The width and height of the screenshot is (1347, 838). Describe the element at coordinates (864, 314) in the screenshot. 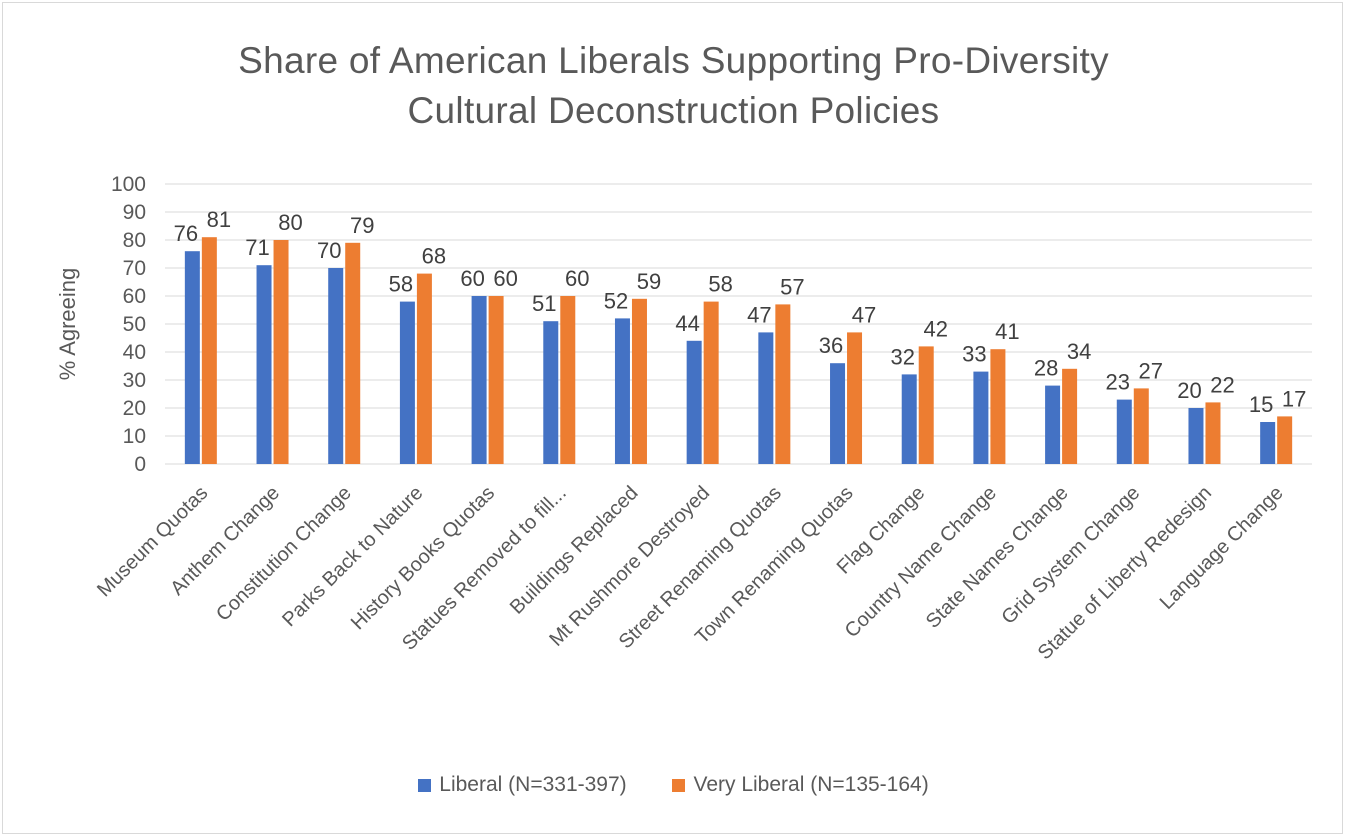

I see `data-label-very-liberal-9: 47` at that location.